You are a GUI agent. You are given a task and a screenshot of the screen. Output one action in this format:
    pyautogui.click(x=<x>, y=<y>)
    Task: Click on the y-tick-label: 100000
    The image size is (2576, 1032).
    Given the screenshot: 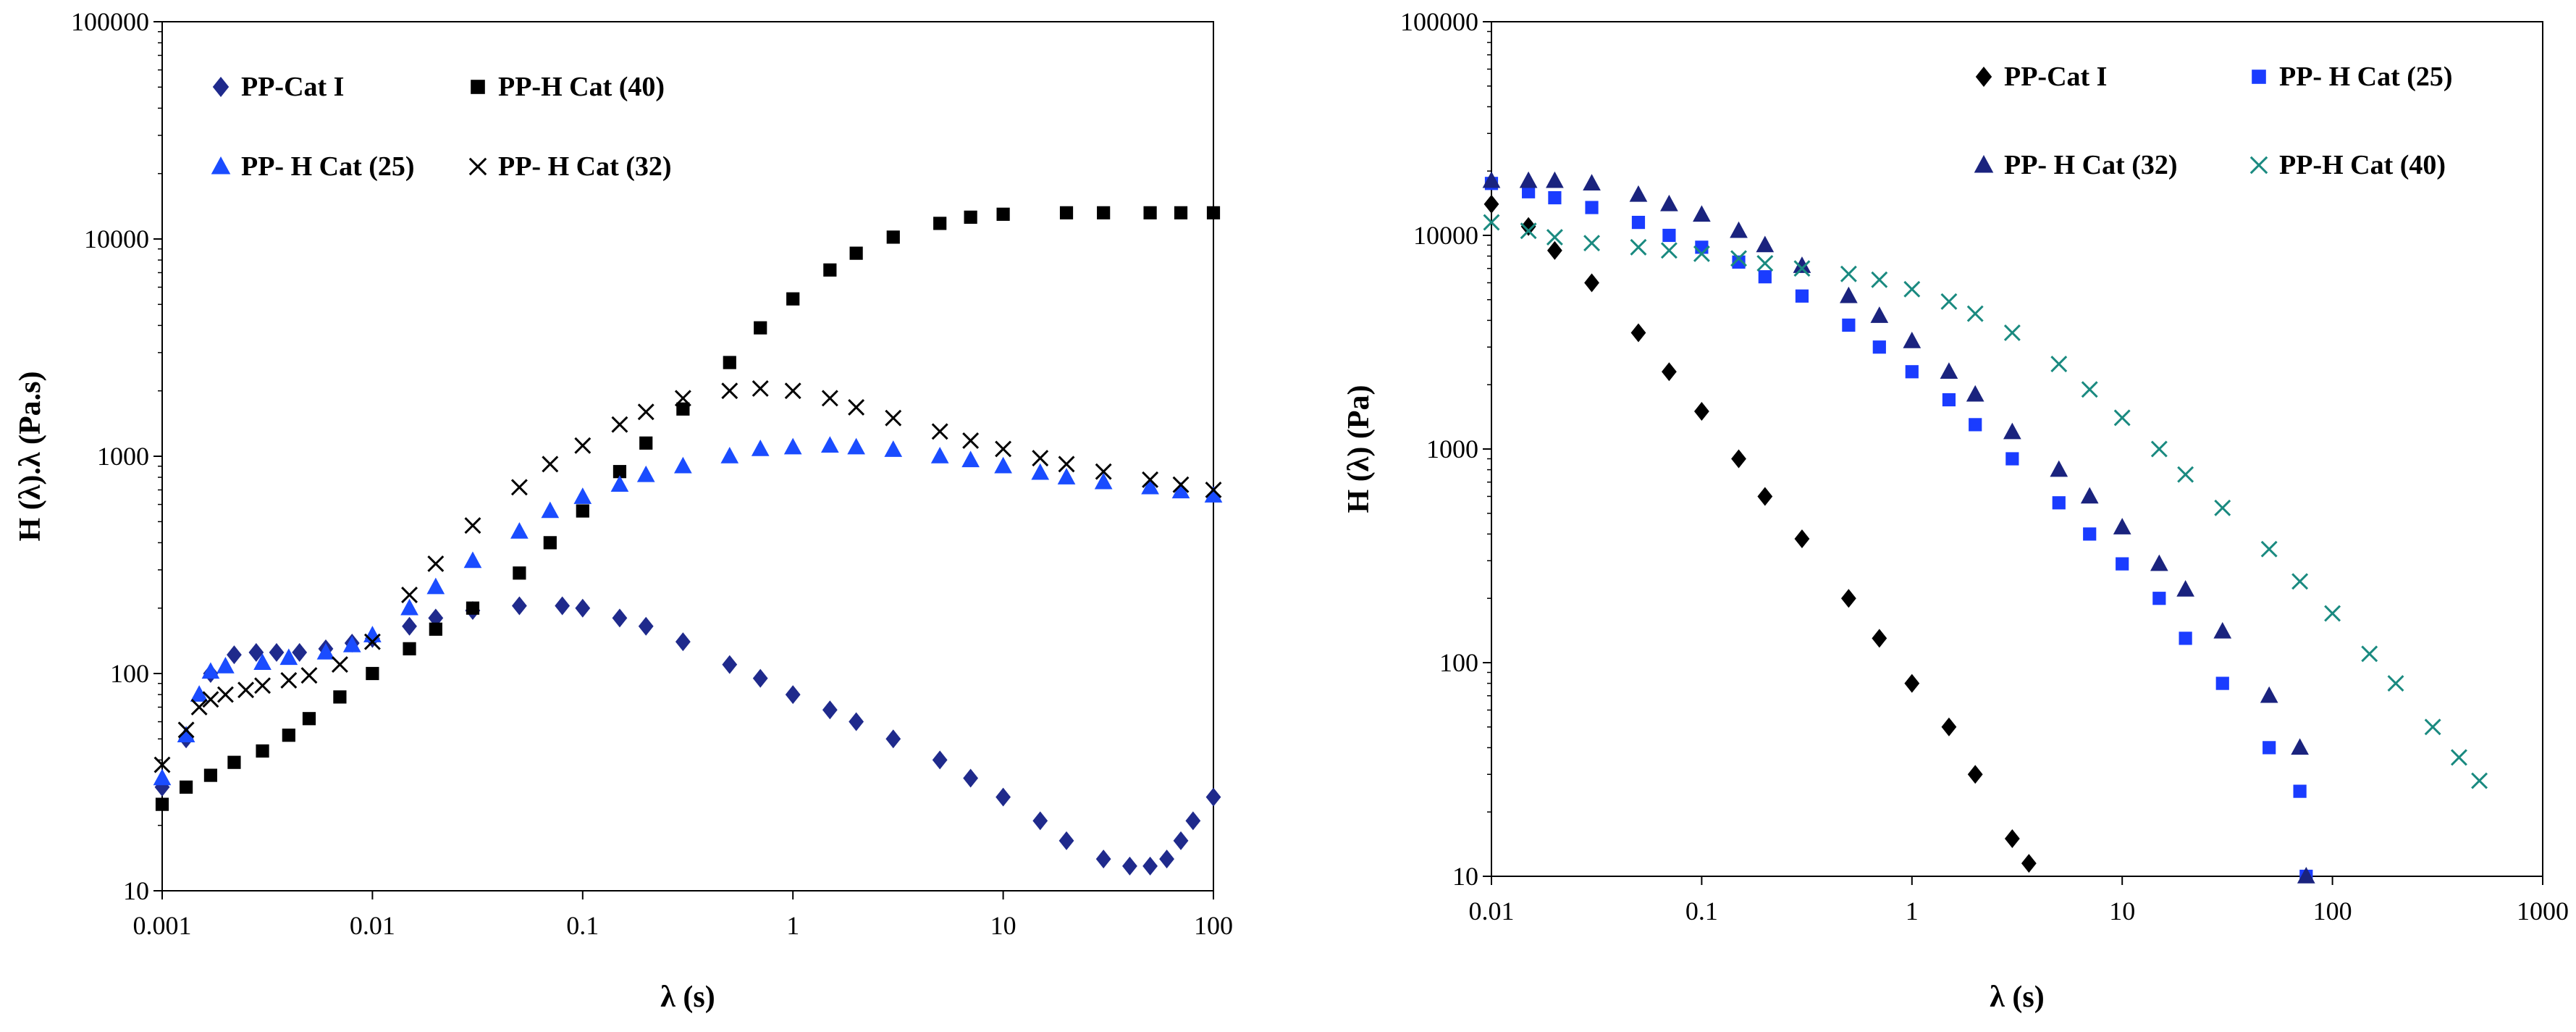 What is the action you would take?
    pyautogui.click(x=110, y=21)
    